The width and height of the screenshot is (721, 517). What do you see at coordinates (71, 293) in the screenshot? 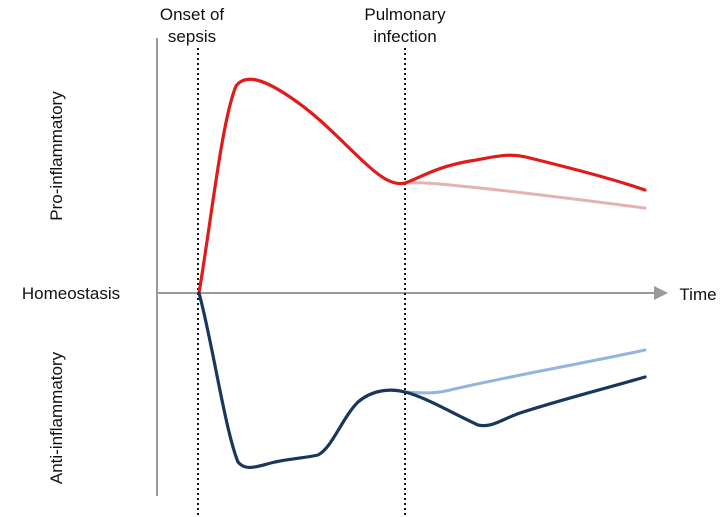
I see `homeostasis-label: Homeostasis` at bounding box center [71, 293].